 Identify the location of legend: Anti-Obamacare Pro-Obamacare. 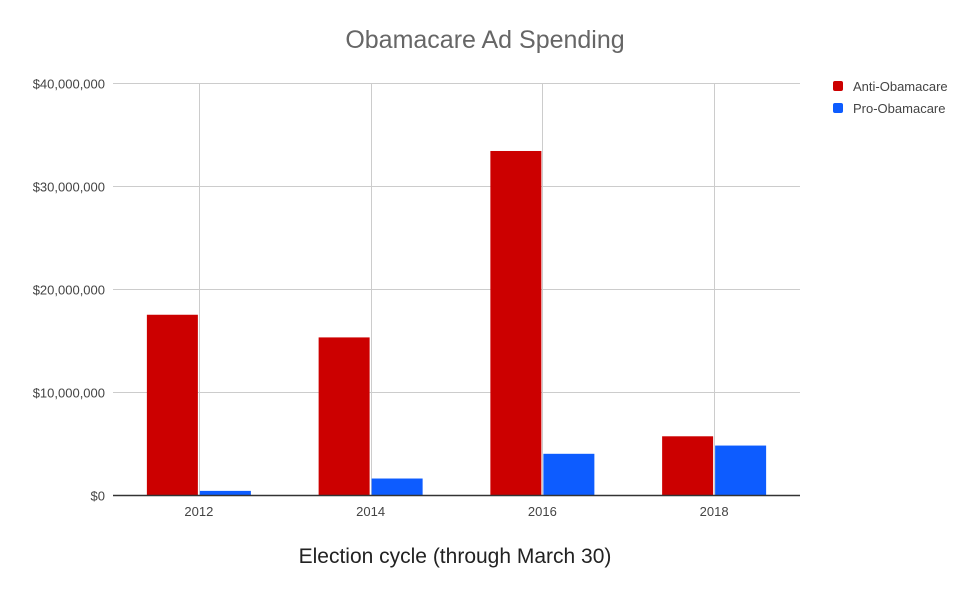
(890, 97).